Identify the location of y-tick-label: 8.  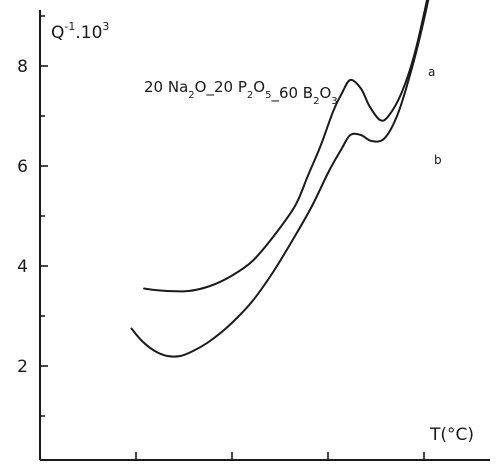
(22, 67).